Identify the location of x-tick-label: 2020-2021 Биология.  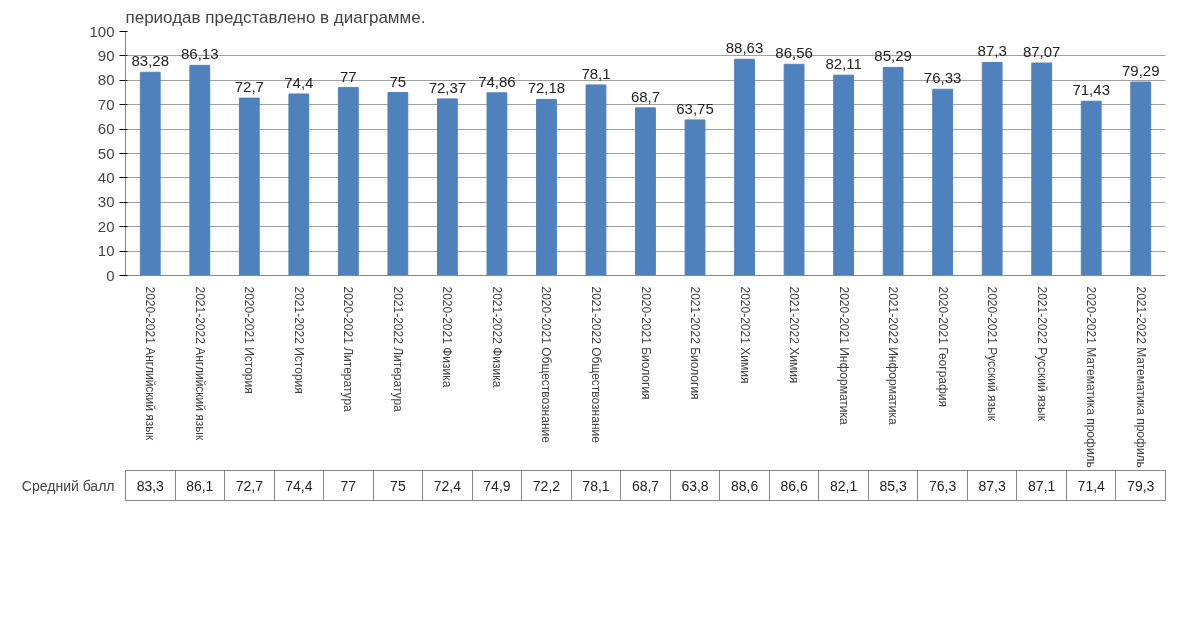
(645, 343).